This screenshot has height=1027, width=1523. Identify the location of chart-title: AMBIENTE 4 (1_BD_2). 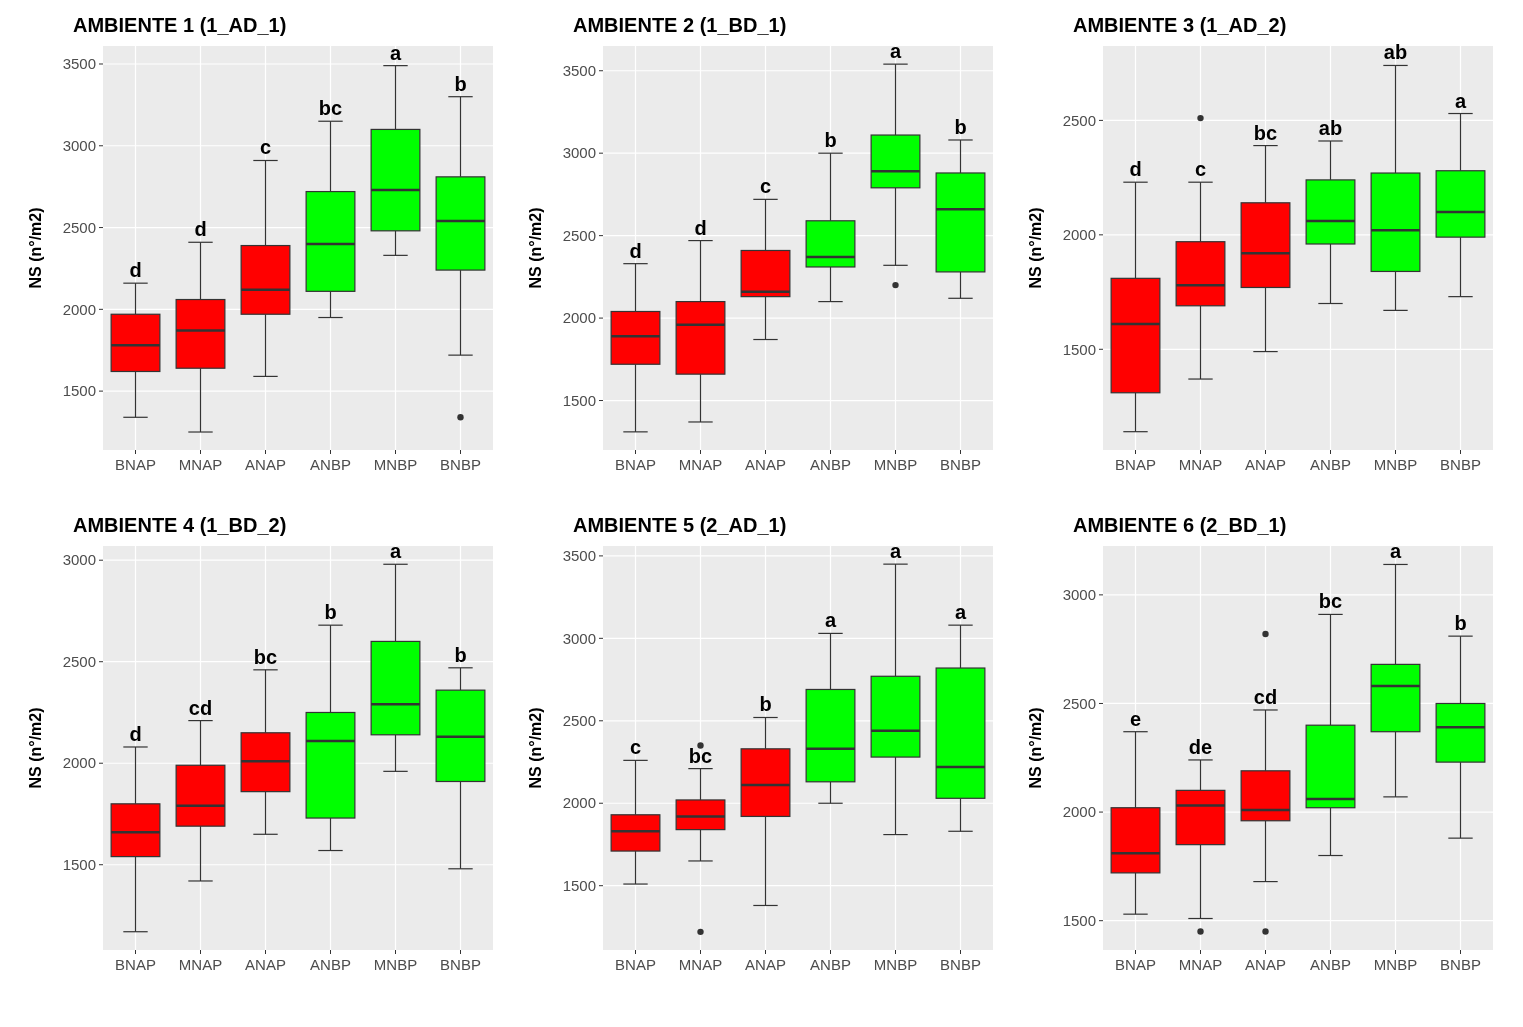
(180, 525).